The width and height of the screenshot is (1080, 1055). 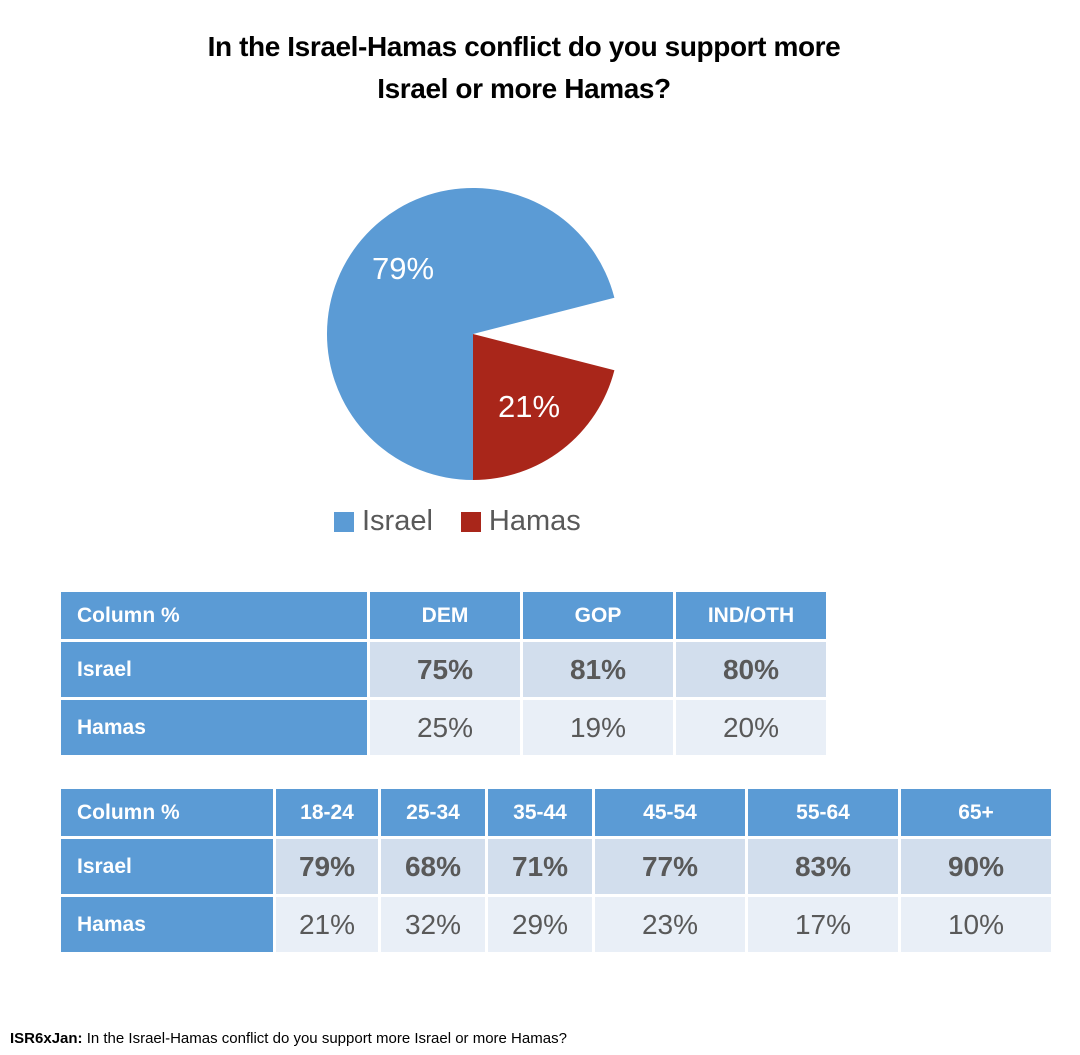 What do you see at coordinates (327, 866) in the screenshot?
I see `cell-value: 79%` at bounding box center [327, 866].